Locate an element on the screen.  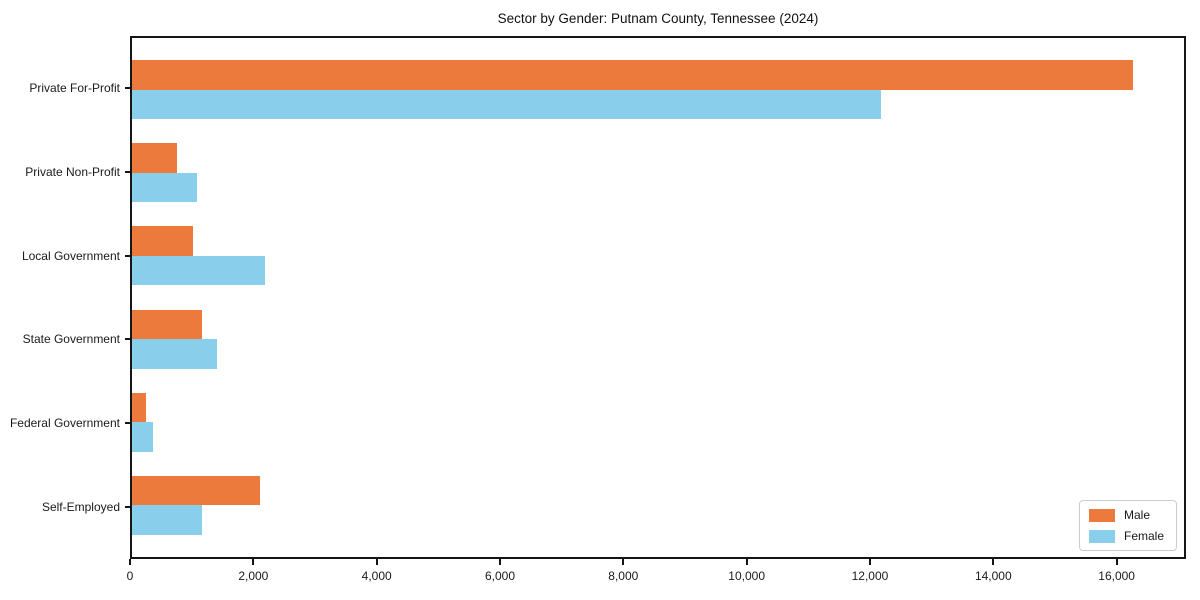
legend-item-male: Male is located at coordinates (1126, 515).